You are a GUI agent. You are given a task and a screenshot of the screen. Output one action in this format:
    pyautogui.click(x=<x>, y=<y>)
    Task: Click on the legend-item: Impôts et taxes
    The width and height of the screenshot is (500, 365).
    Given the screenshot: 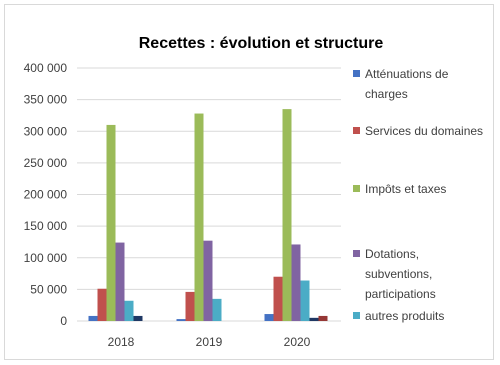 What is the action you would take?
    pyautogui.click(x=399, y=189)
    